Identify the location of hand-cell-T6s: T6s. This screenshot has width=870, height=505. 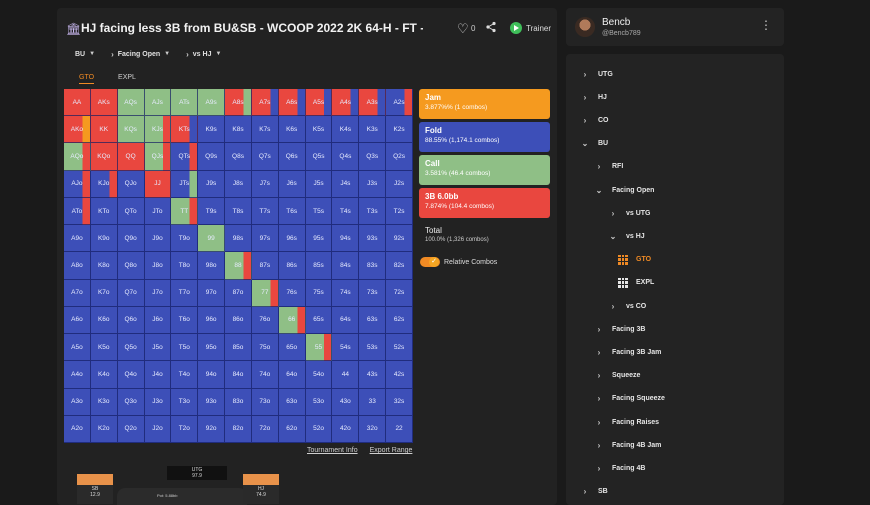
(292, 211).